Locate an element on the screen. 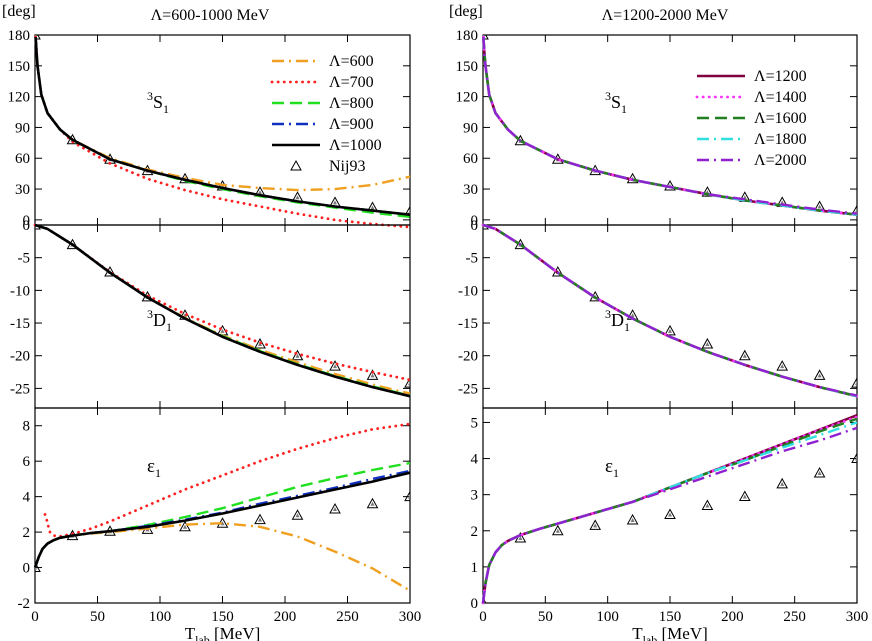 Image resolution: width=872 pixels, height=641 pixels. chart2-panel-3S1-nij93-point is located at coordinates (854, 210).